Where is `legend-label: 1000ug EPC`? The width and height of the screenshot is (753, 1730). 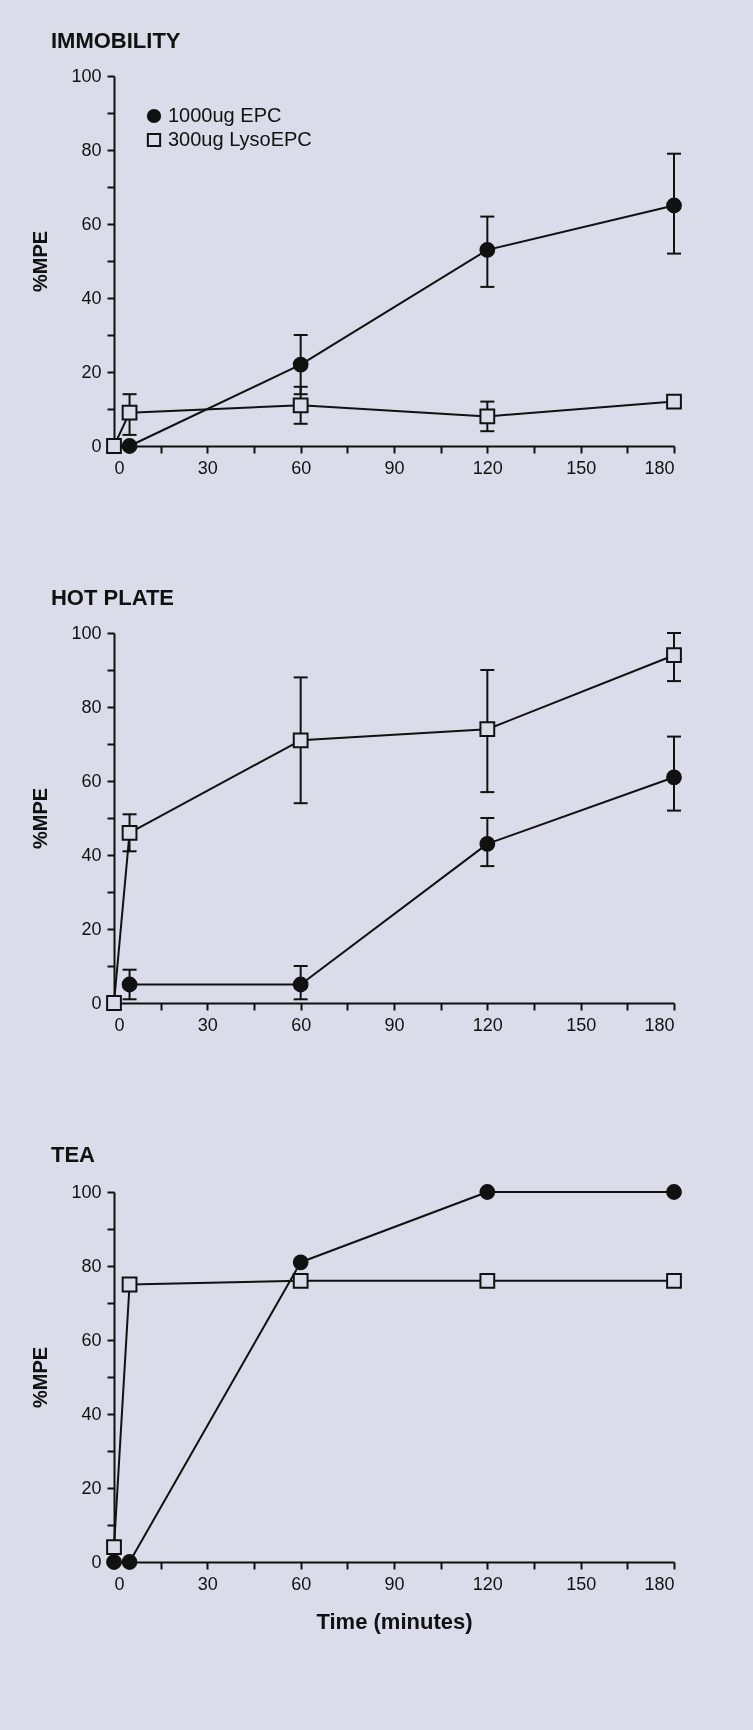 legend-label: 1000ug EPC is located at coordinates (225, 115).